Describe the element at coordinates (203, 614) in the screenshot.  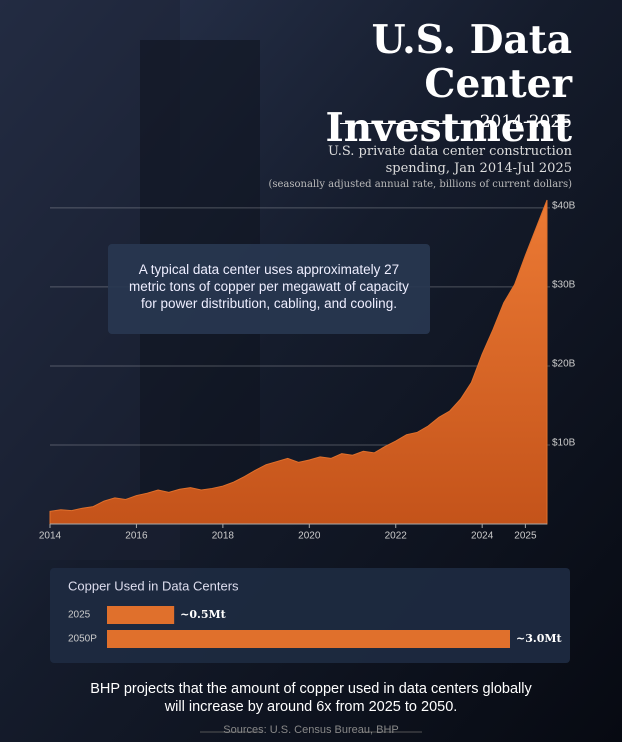
I see `value-label: ~0.5Mt` at that location.